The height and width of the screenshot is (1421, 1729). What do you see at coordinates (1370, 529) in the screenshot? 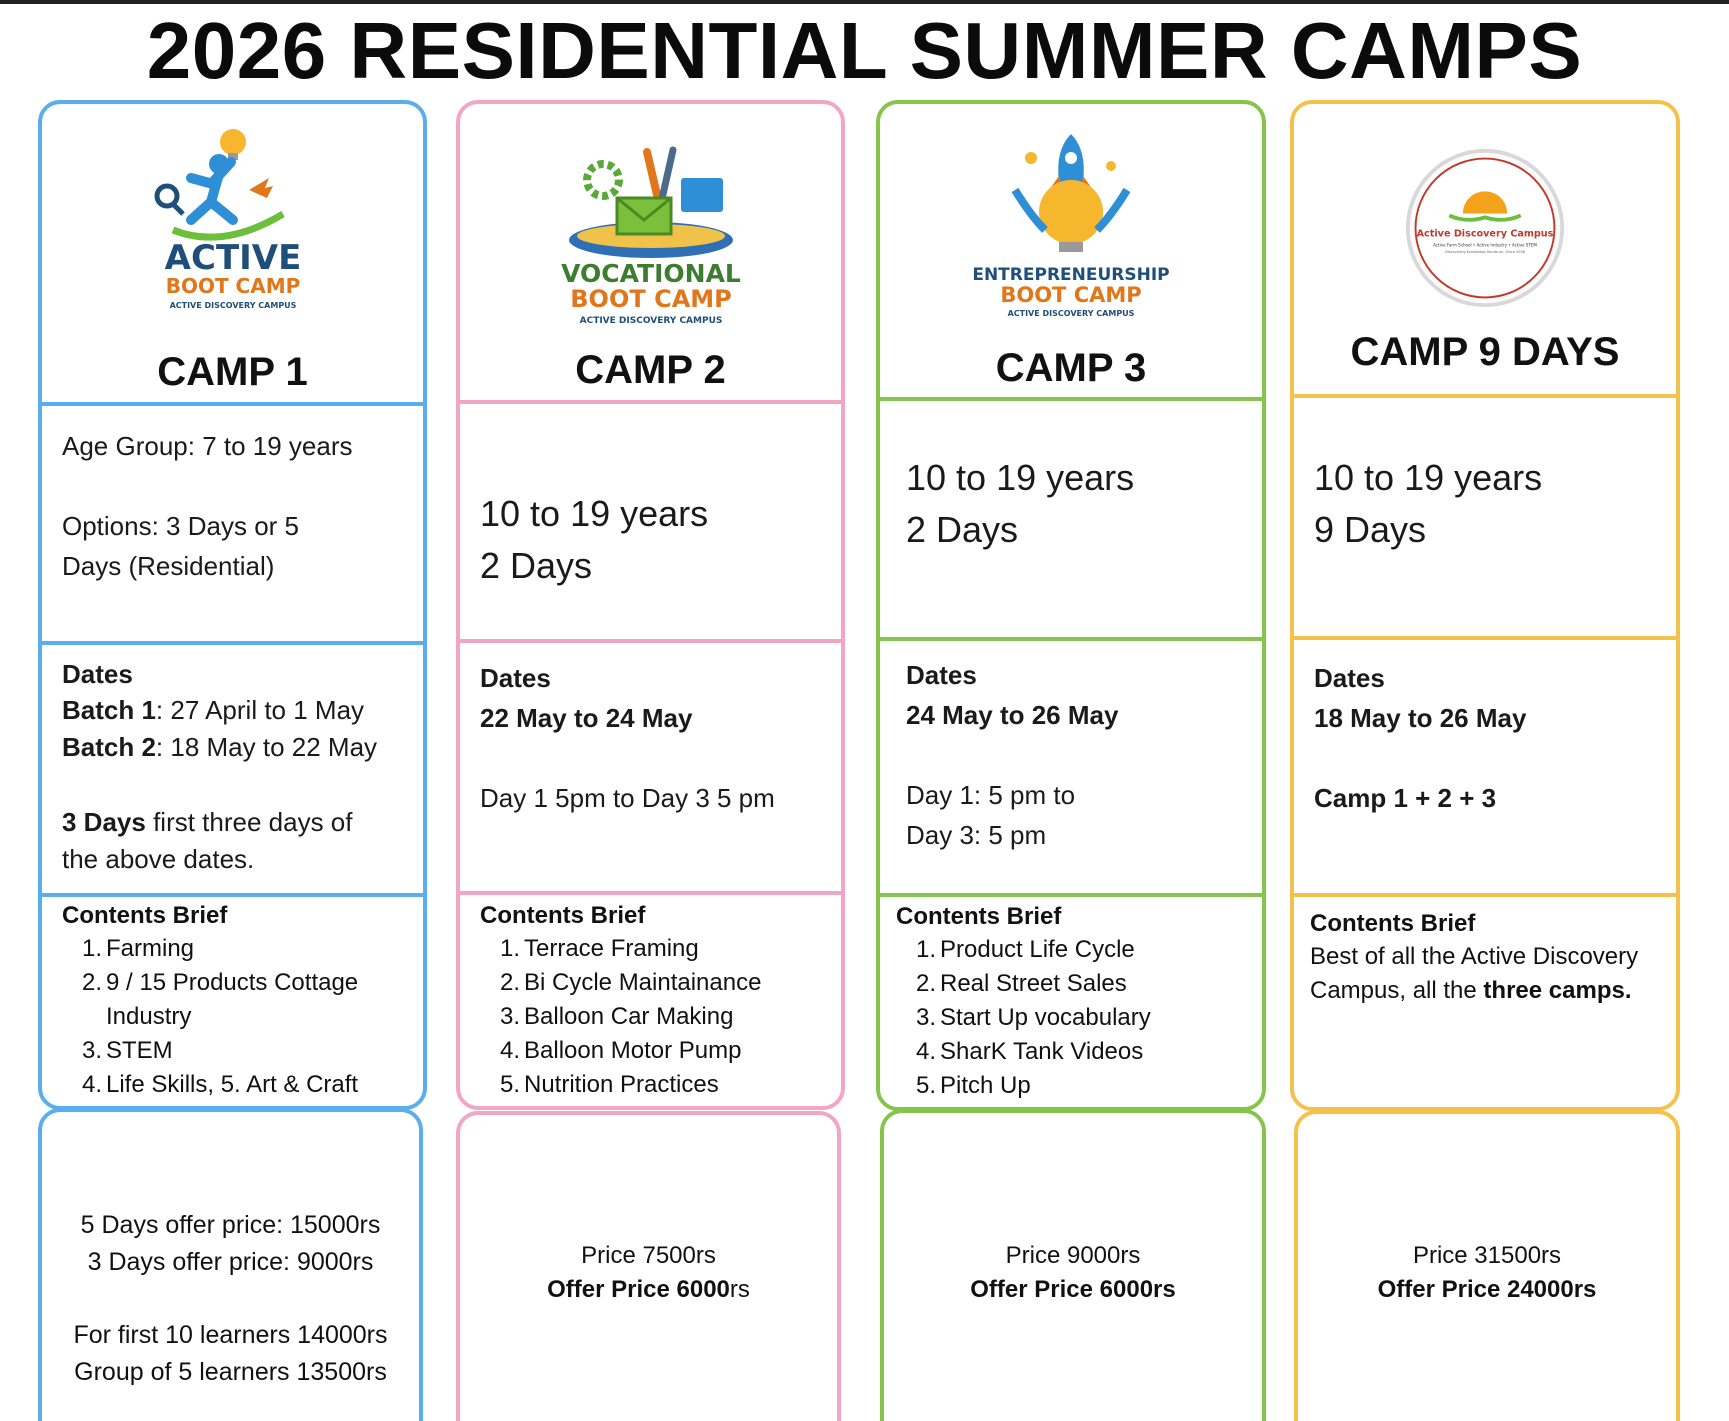
I see `camp9-duration: 9 Days` at bounding box center [1370, 529].